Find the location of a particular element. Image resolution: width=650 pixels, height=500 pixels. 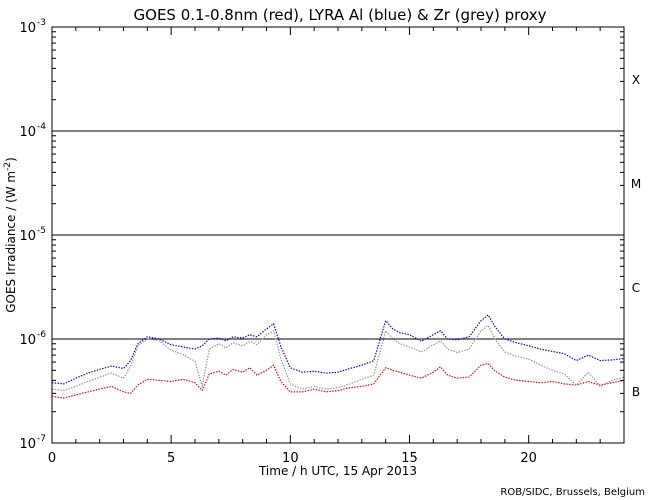

y-tick-label-3: 10 is located at coordinates (27, 132).